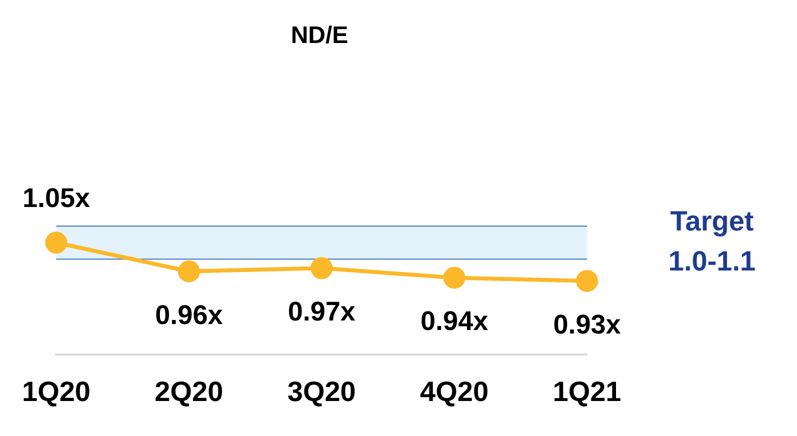  Describe the element at coordinates (454, 391) in the screenshot. I see `x-tick-label: 4Q20` at that location.